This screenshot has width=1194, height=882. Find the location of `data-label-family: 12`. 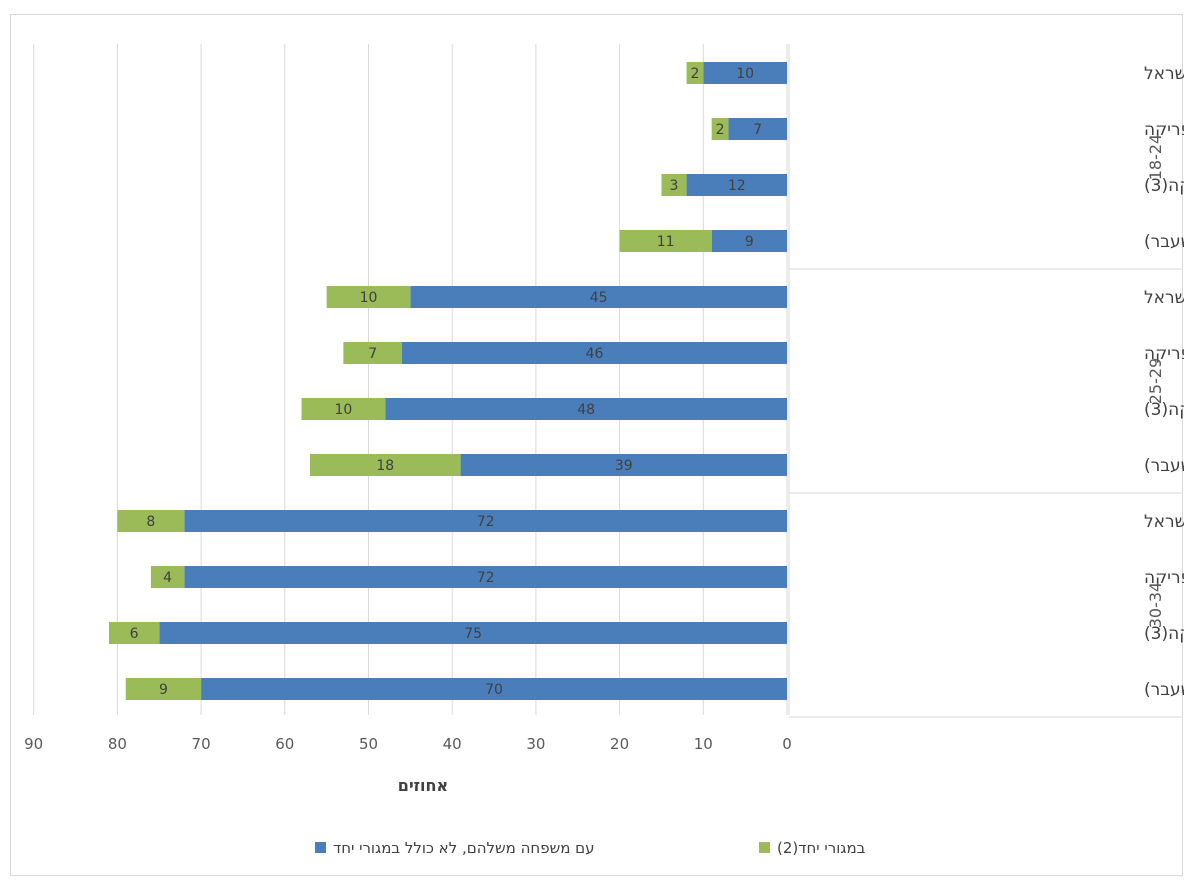

data-label-family: 12 is located at coordinates (737, 186).